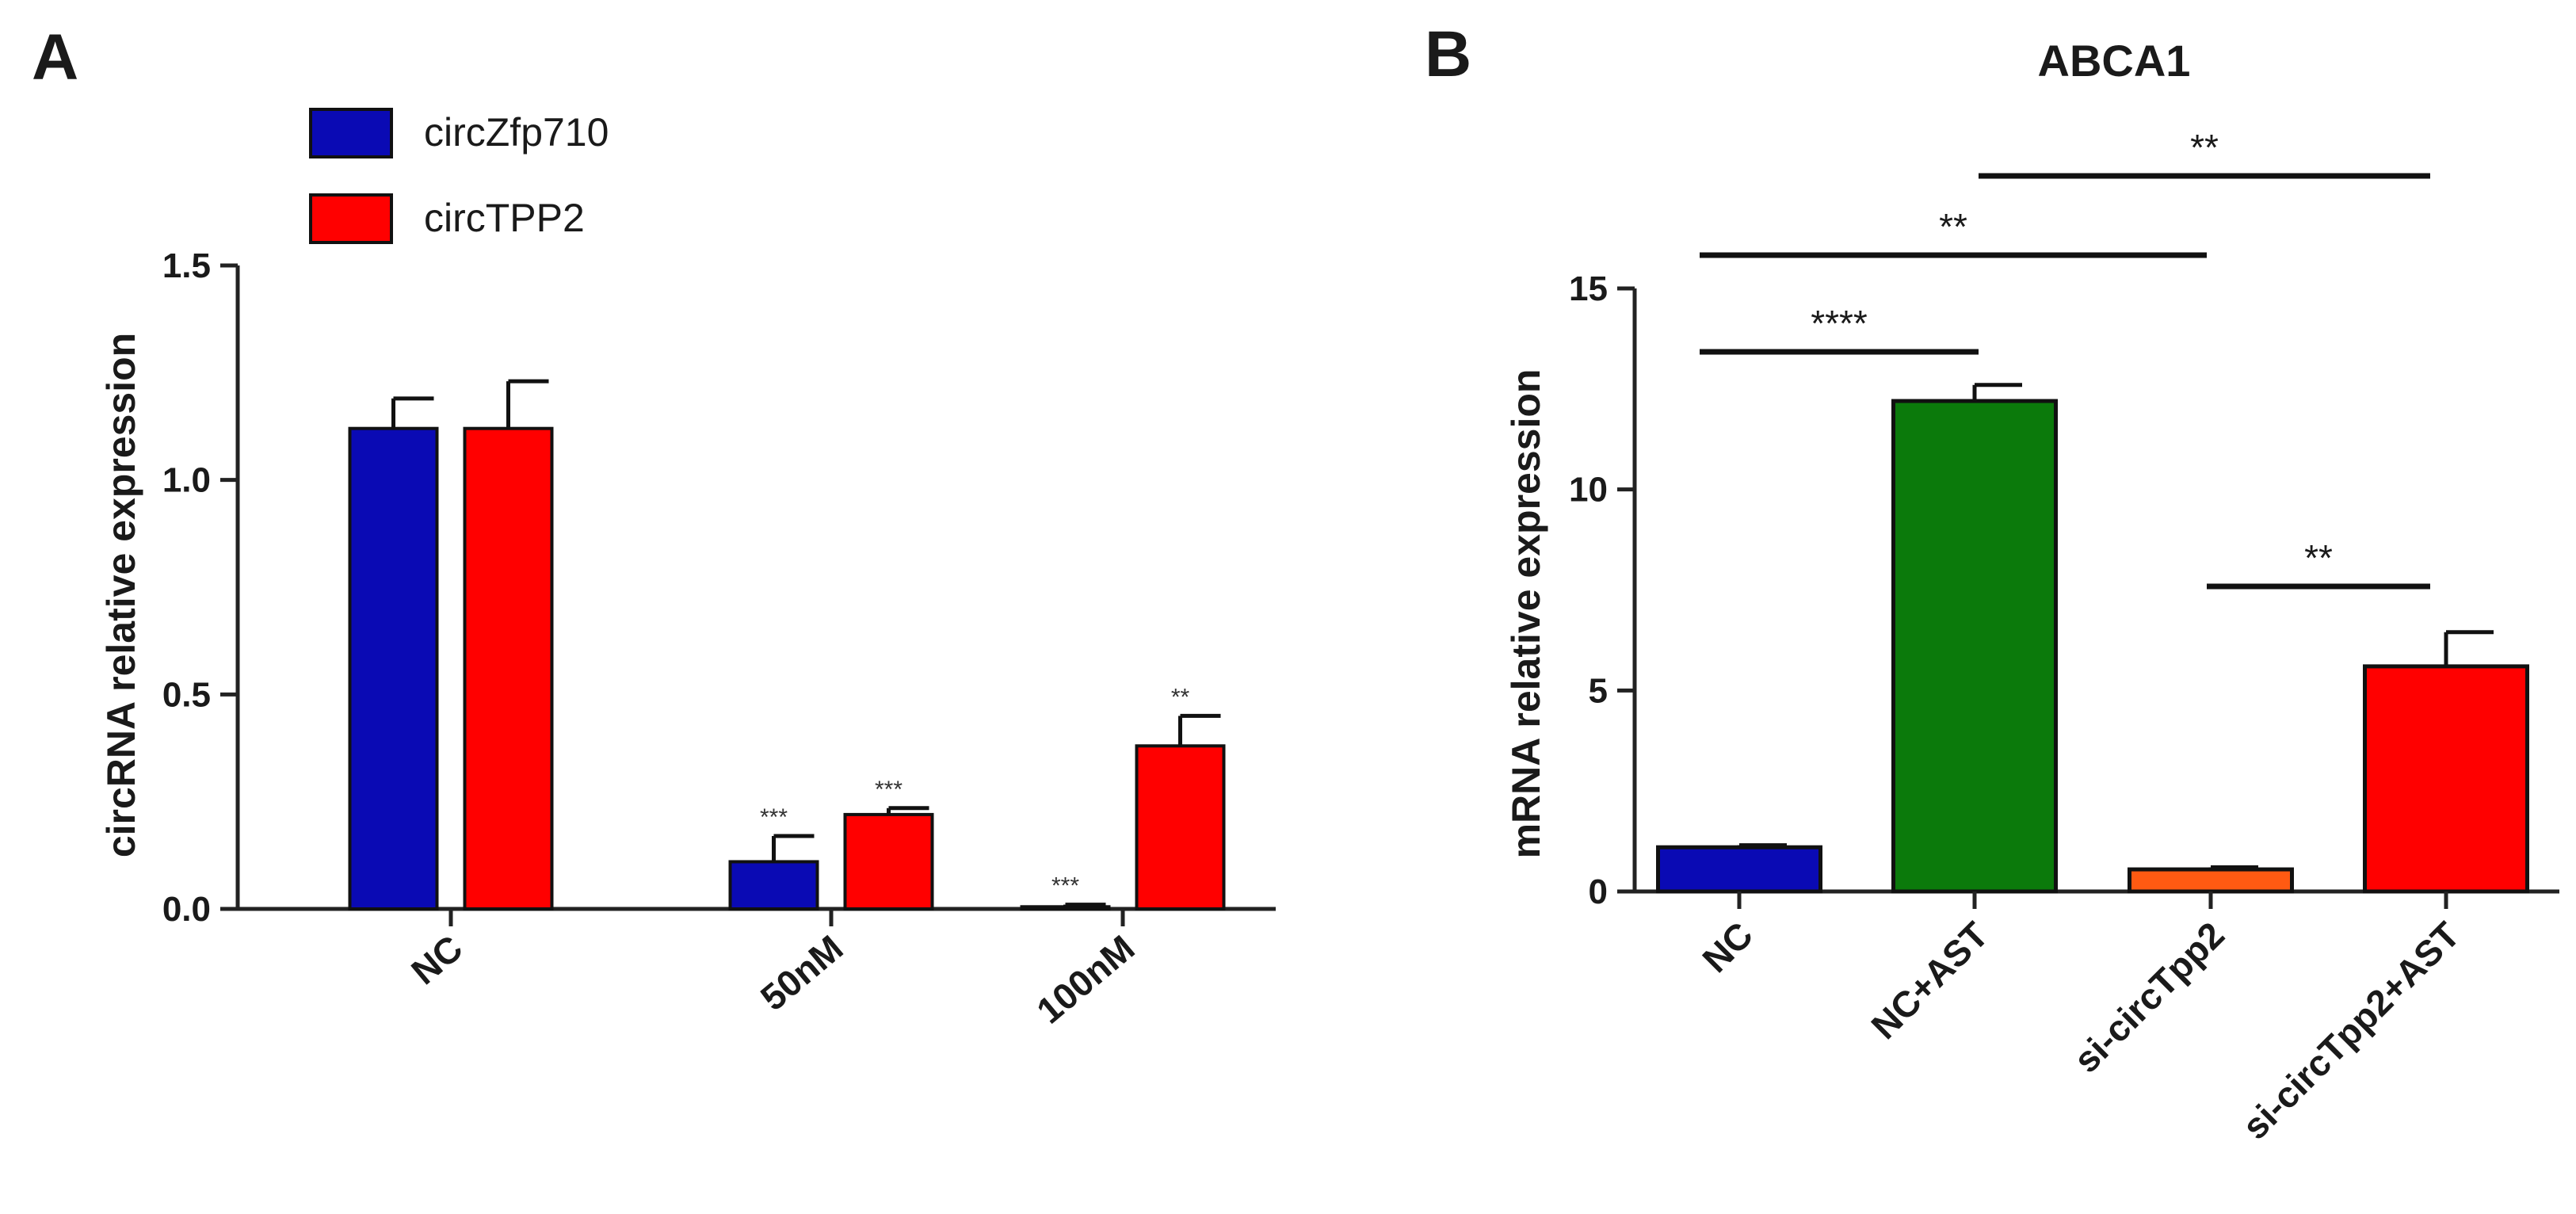 Image resolution: width=2576 pixels, height=1214 pixels. Describe the element at coordinates (1588, 288) in the screenshot. I see `y-tick-label: 15` at that location.